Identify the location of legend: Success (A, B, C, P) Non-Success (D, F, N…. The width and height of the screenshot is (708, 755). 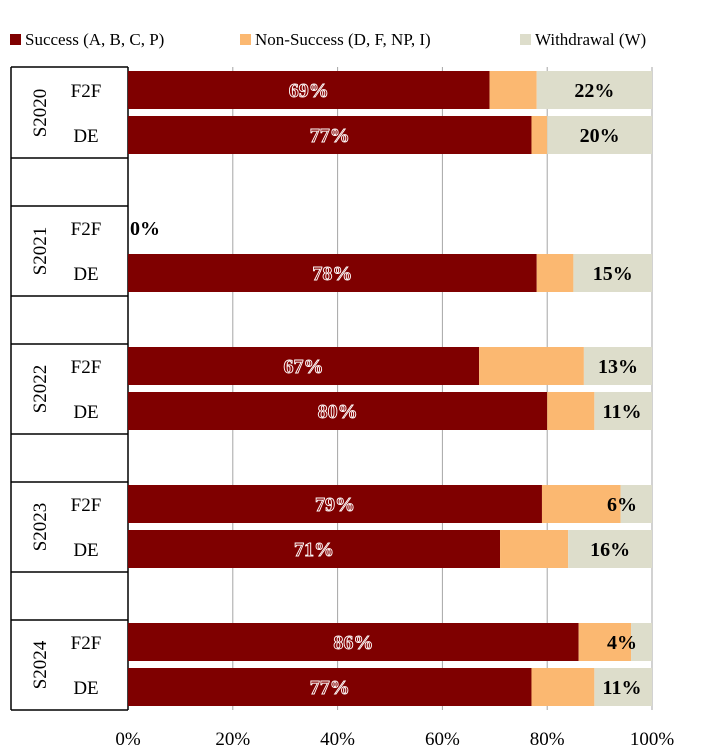
(328, 39).